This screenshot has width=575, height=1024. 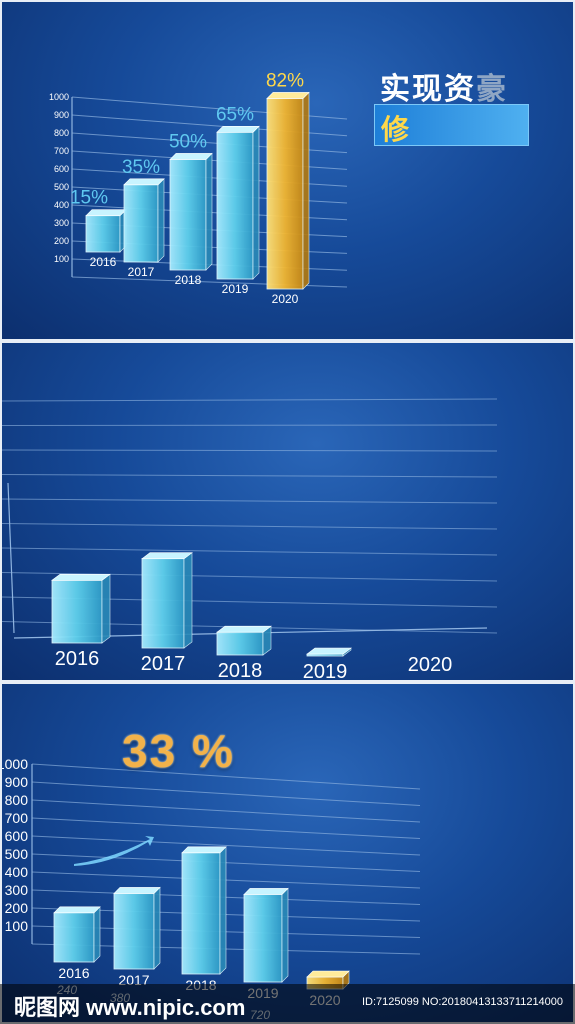 What do you see at coordinates (188, 141) in the screenshot?
I see `data-label: 50%` at bounding box center [188, 141].